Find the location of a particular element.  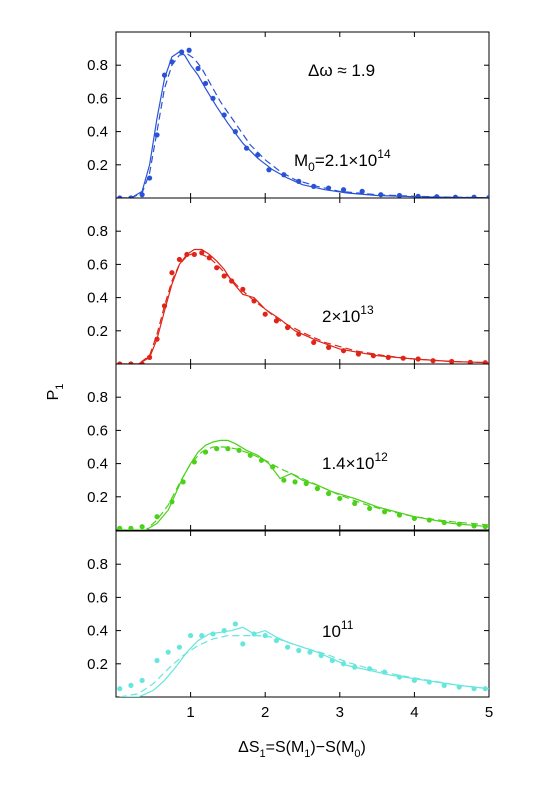

panel-annotation: 1011 is located at coordinates (338, 629).